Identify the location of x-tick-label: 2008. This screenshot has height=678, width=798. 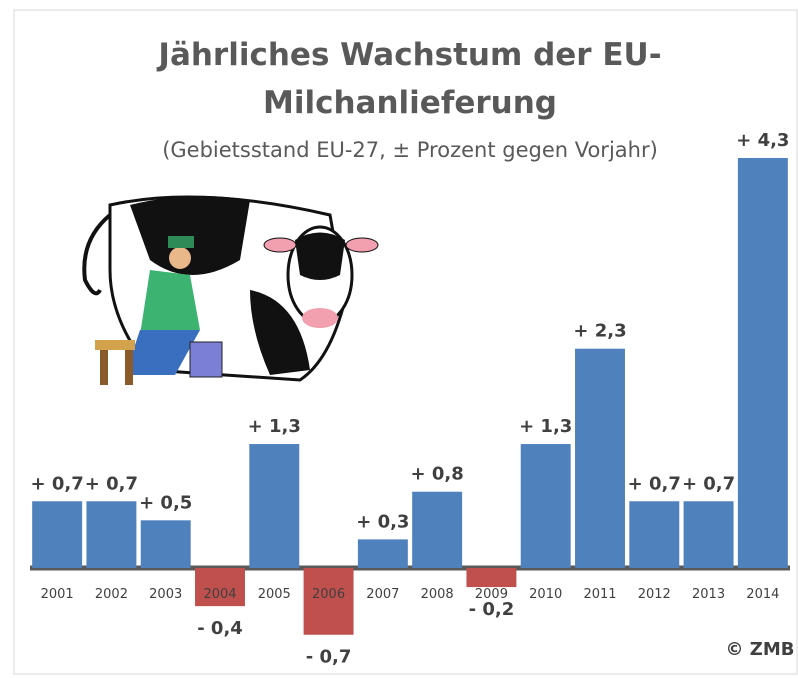
(437, 594).